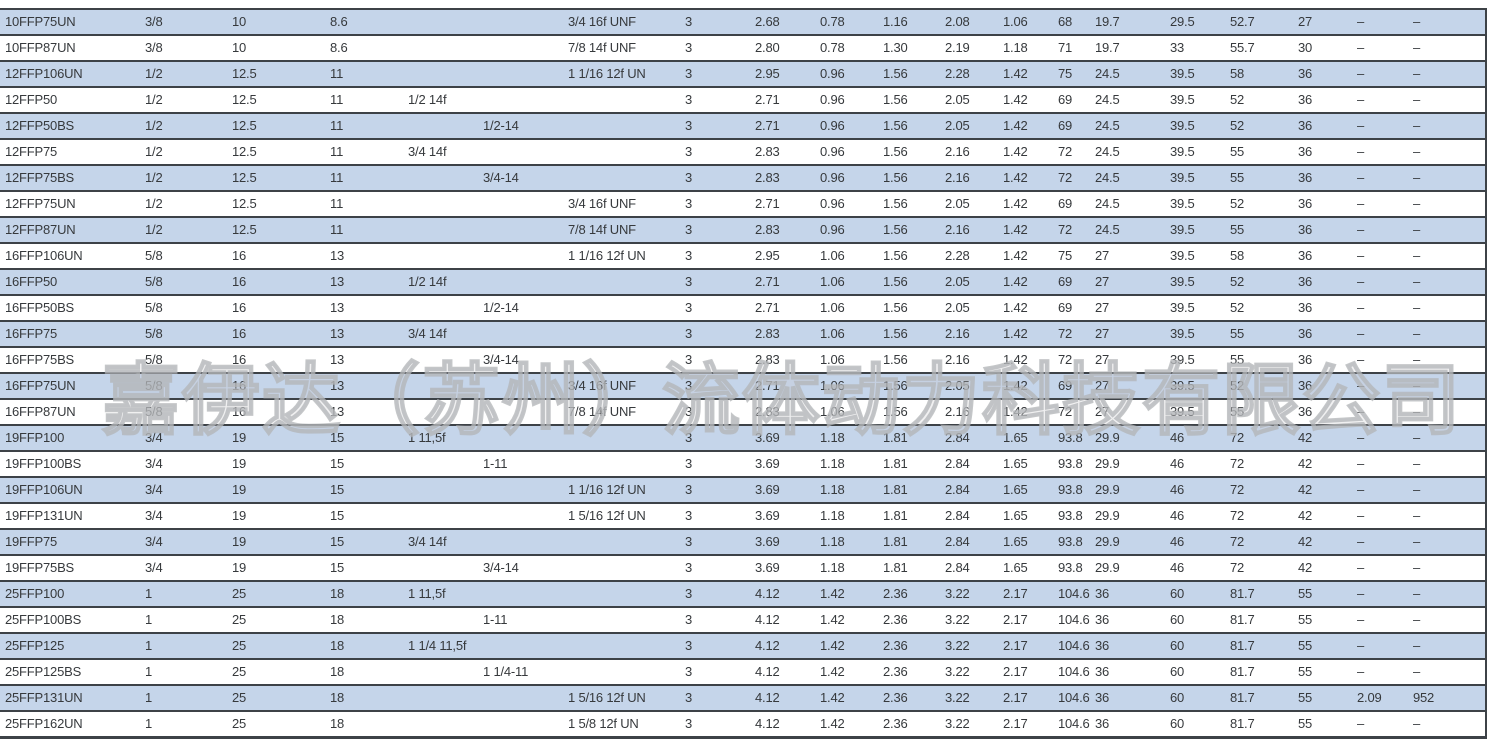  I want to click on table-cell: 52, so click(1259, 100).